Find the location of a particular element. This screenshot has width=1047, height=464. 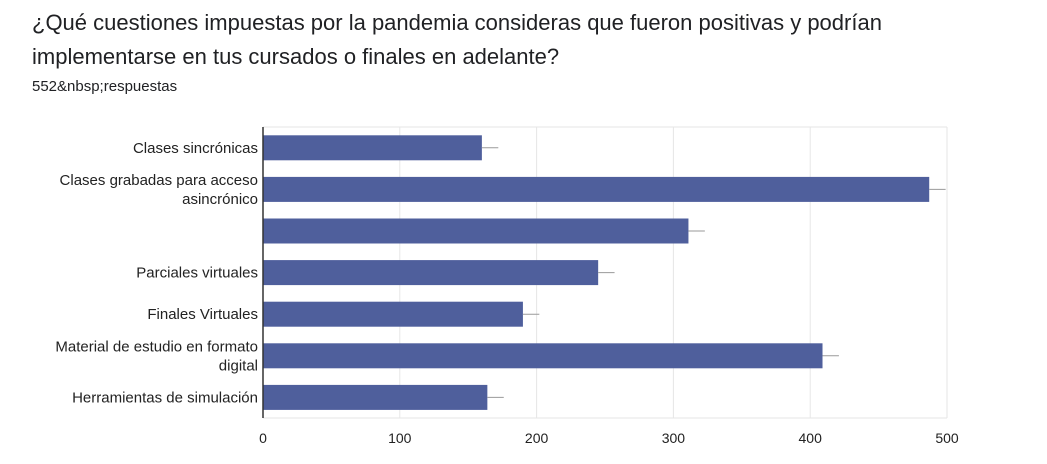

x-tick-label-400: 400 is located at coordinates (811, 438).